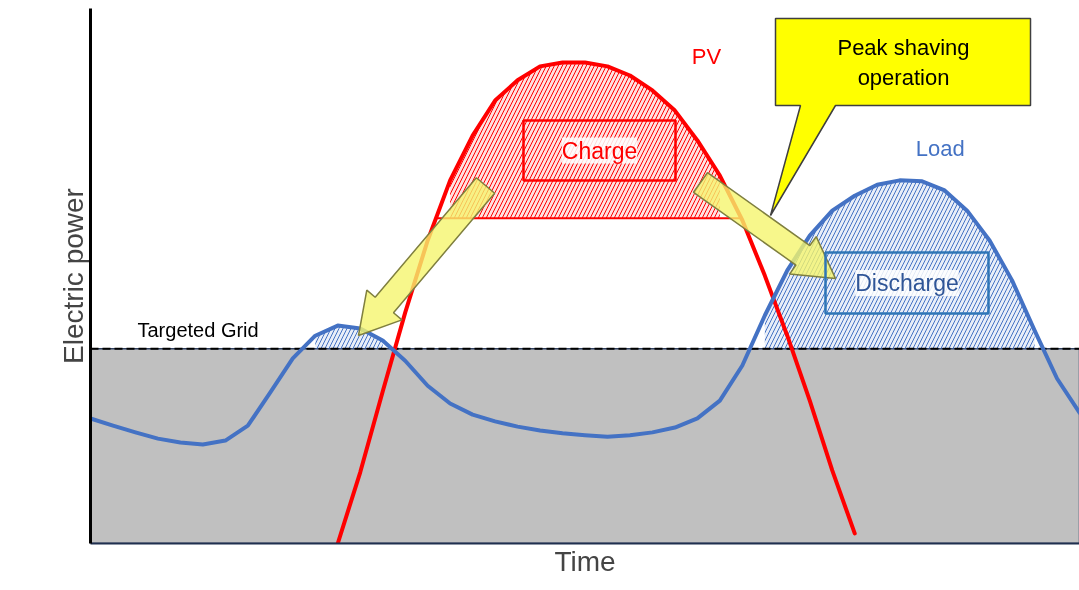 This screenshot has width=1079, height=590. What do you see at coordinates (585, 561) in the screenshot?
I see `x-axis-title: Time` at bounding box center [585, 561].